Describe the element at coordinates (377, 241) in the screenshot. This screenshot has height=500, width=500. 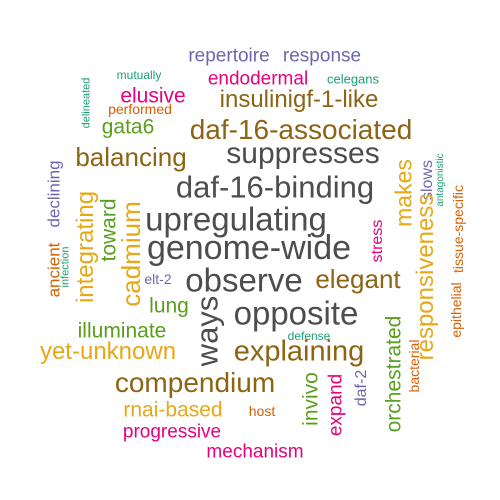
I see `word-stress: stress` at that location.